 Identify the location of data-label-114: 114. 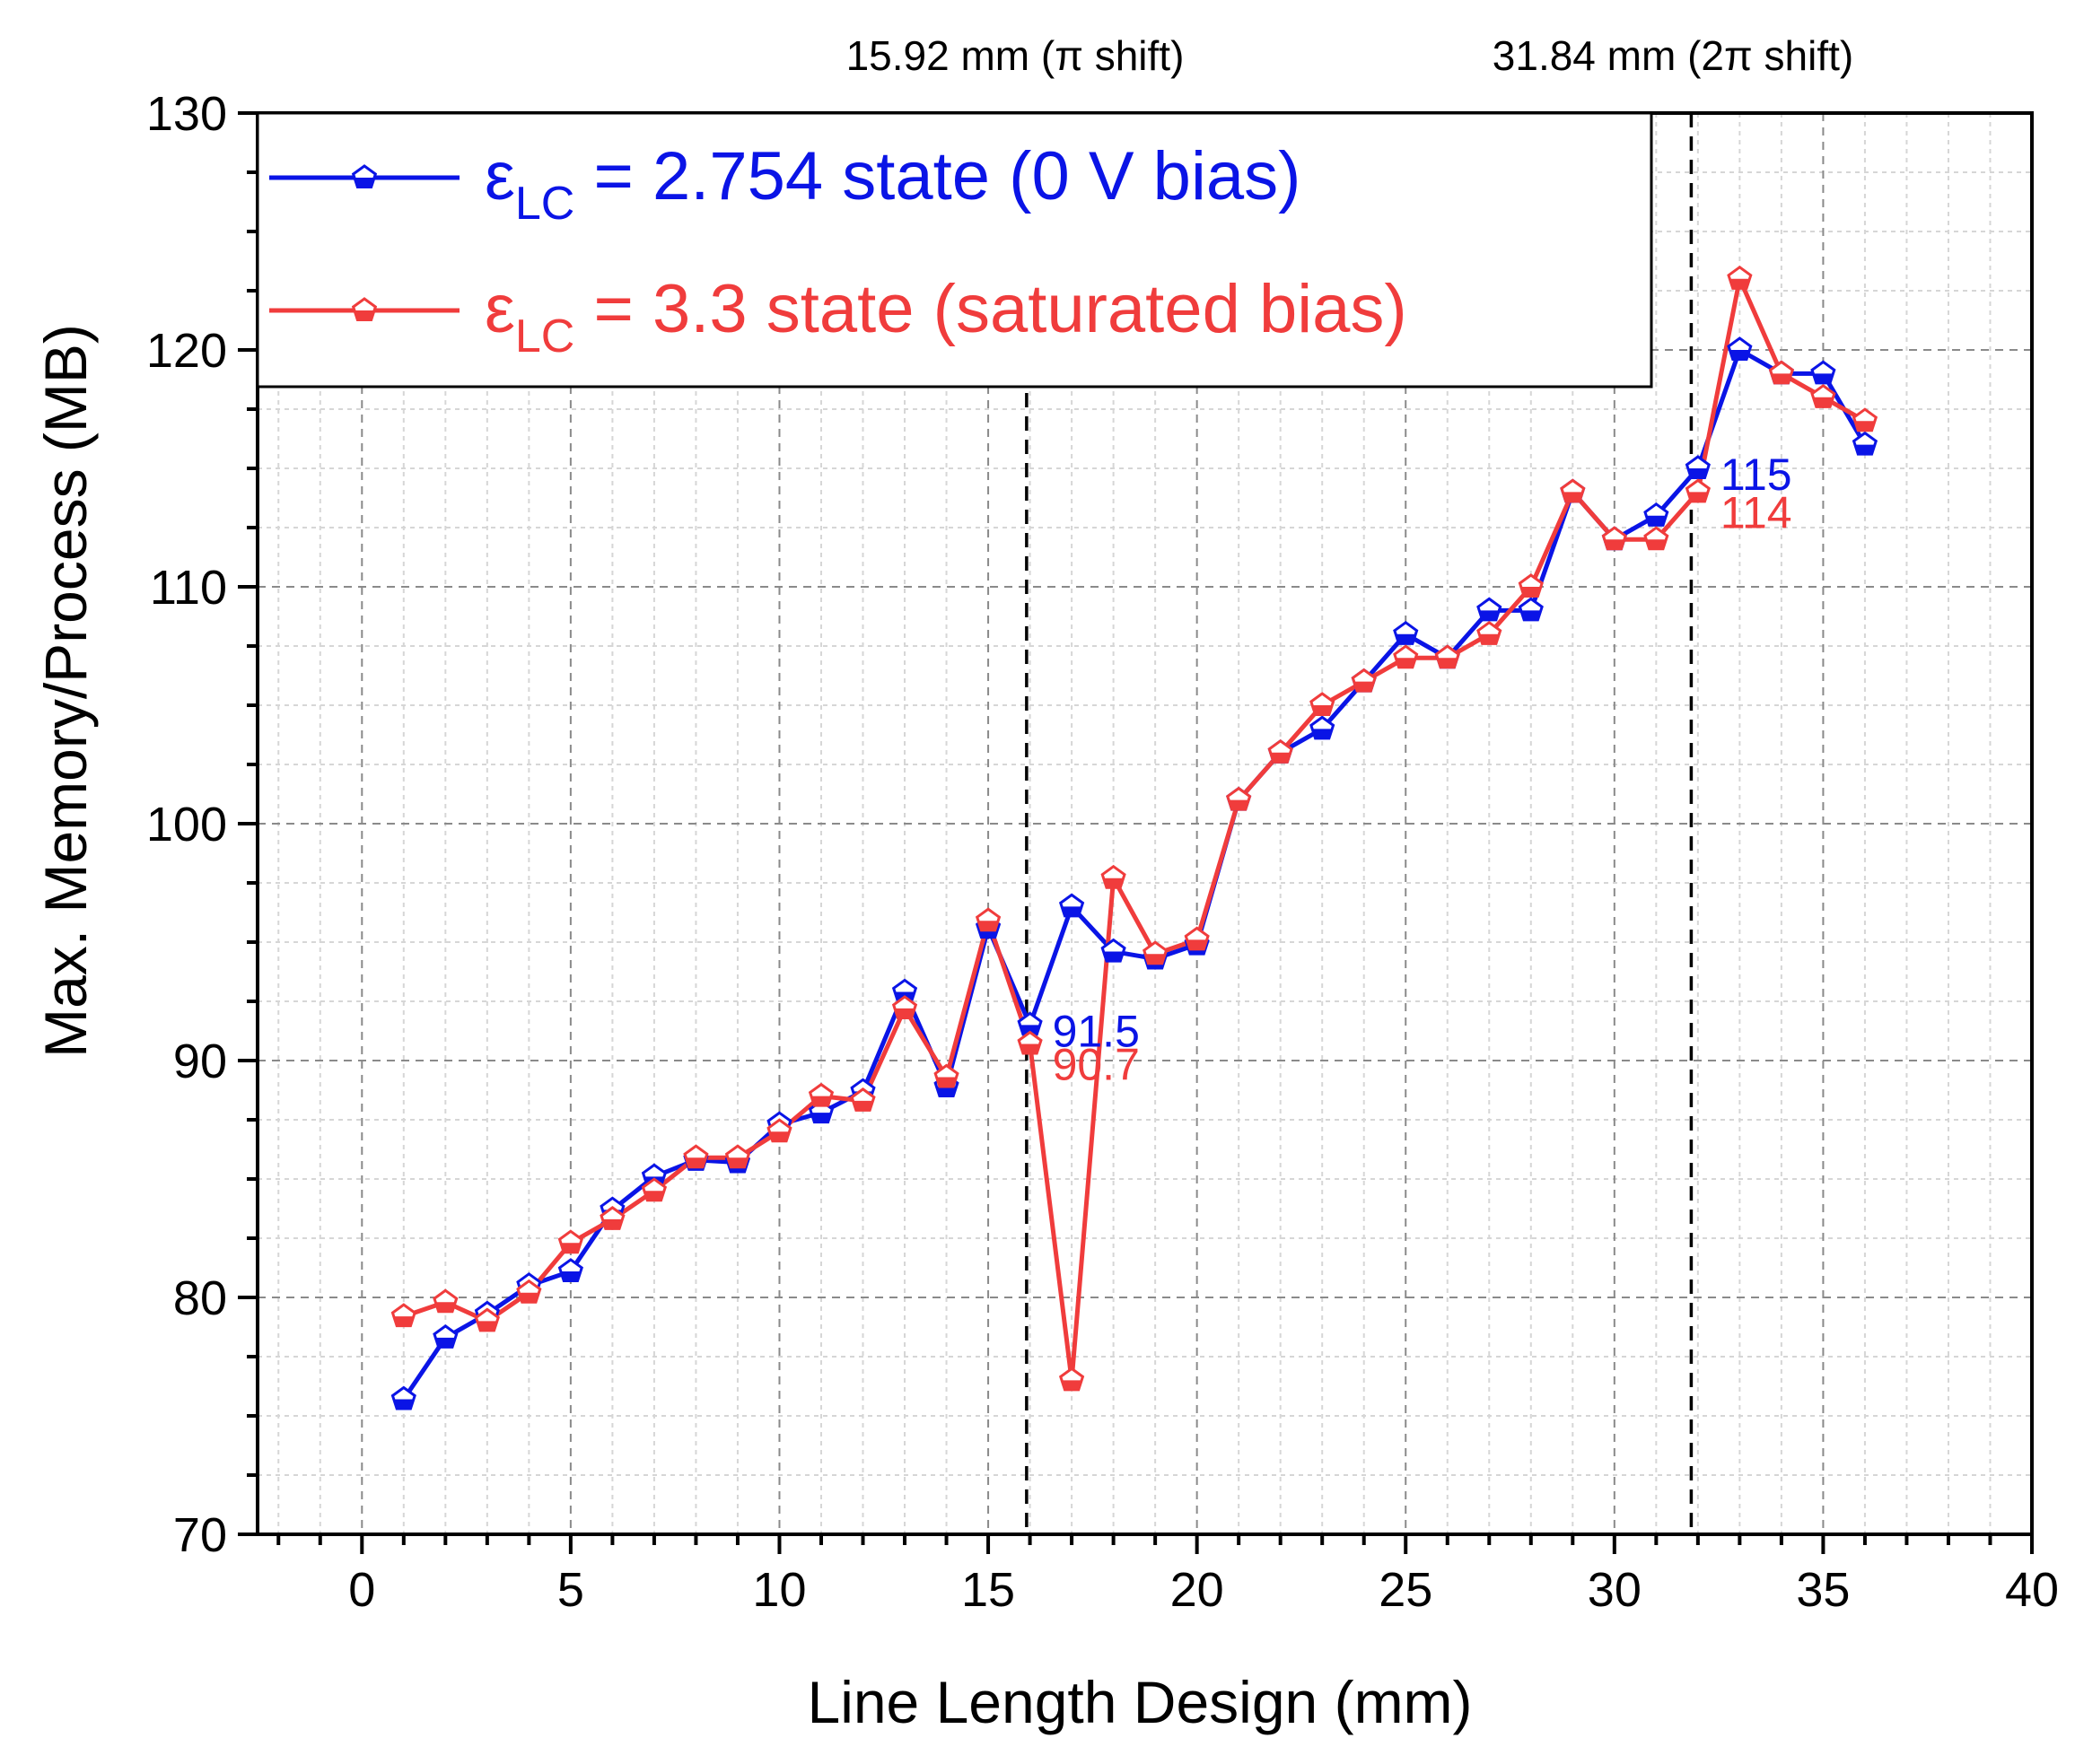
(1756, 512).